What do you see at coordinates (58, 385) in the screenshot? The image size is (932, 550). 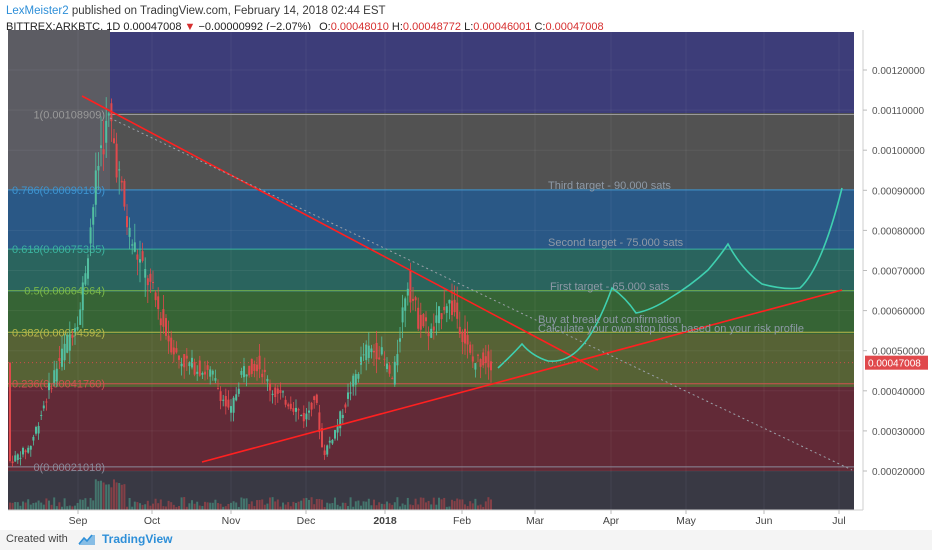 I see `fib-label: 0.236(0.00041760)` at bounding box center [58, 385].